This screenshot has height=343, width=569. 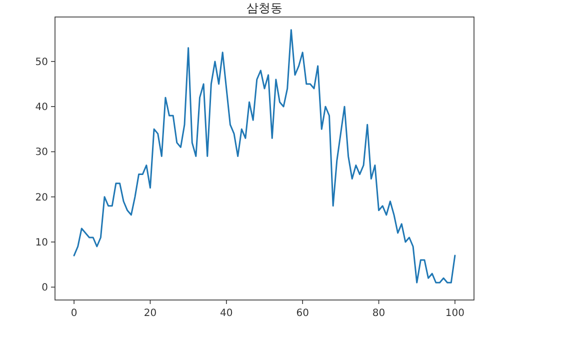 I want to click on x-tick-label: 60, so click(x=302, y=313).